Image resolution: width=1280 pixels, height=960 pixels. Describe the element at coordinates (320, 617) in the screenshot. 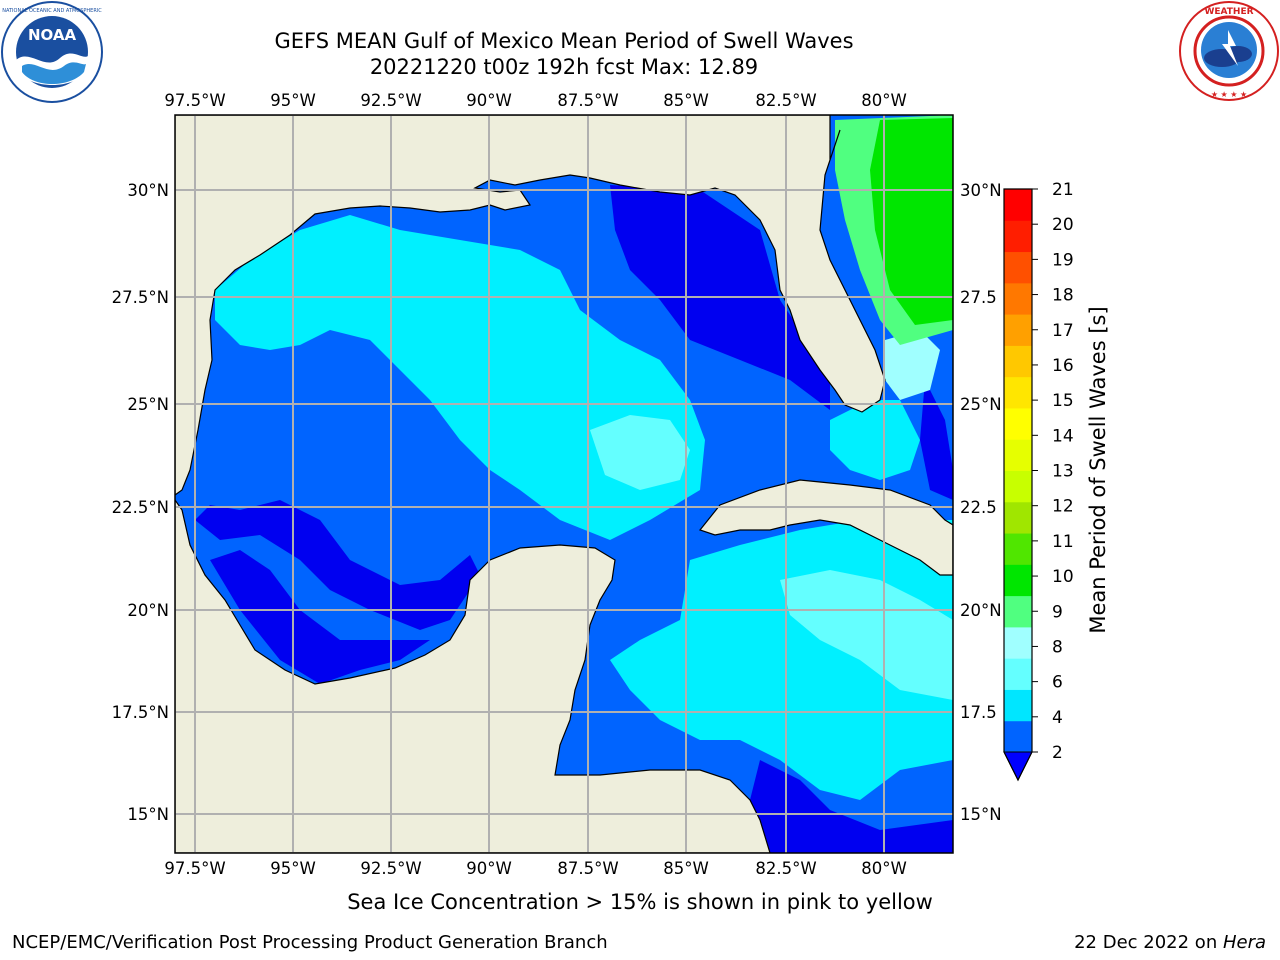

I see `field-region-under-2s-south` at that location.